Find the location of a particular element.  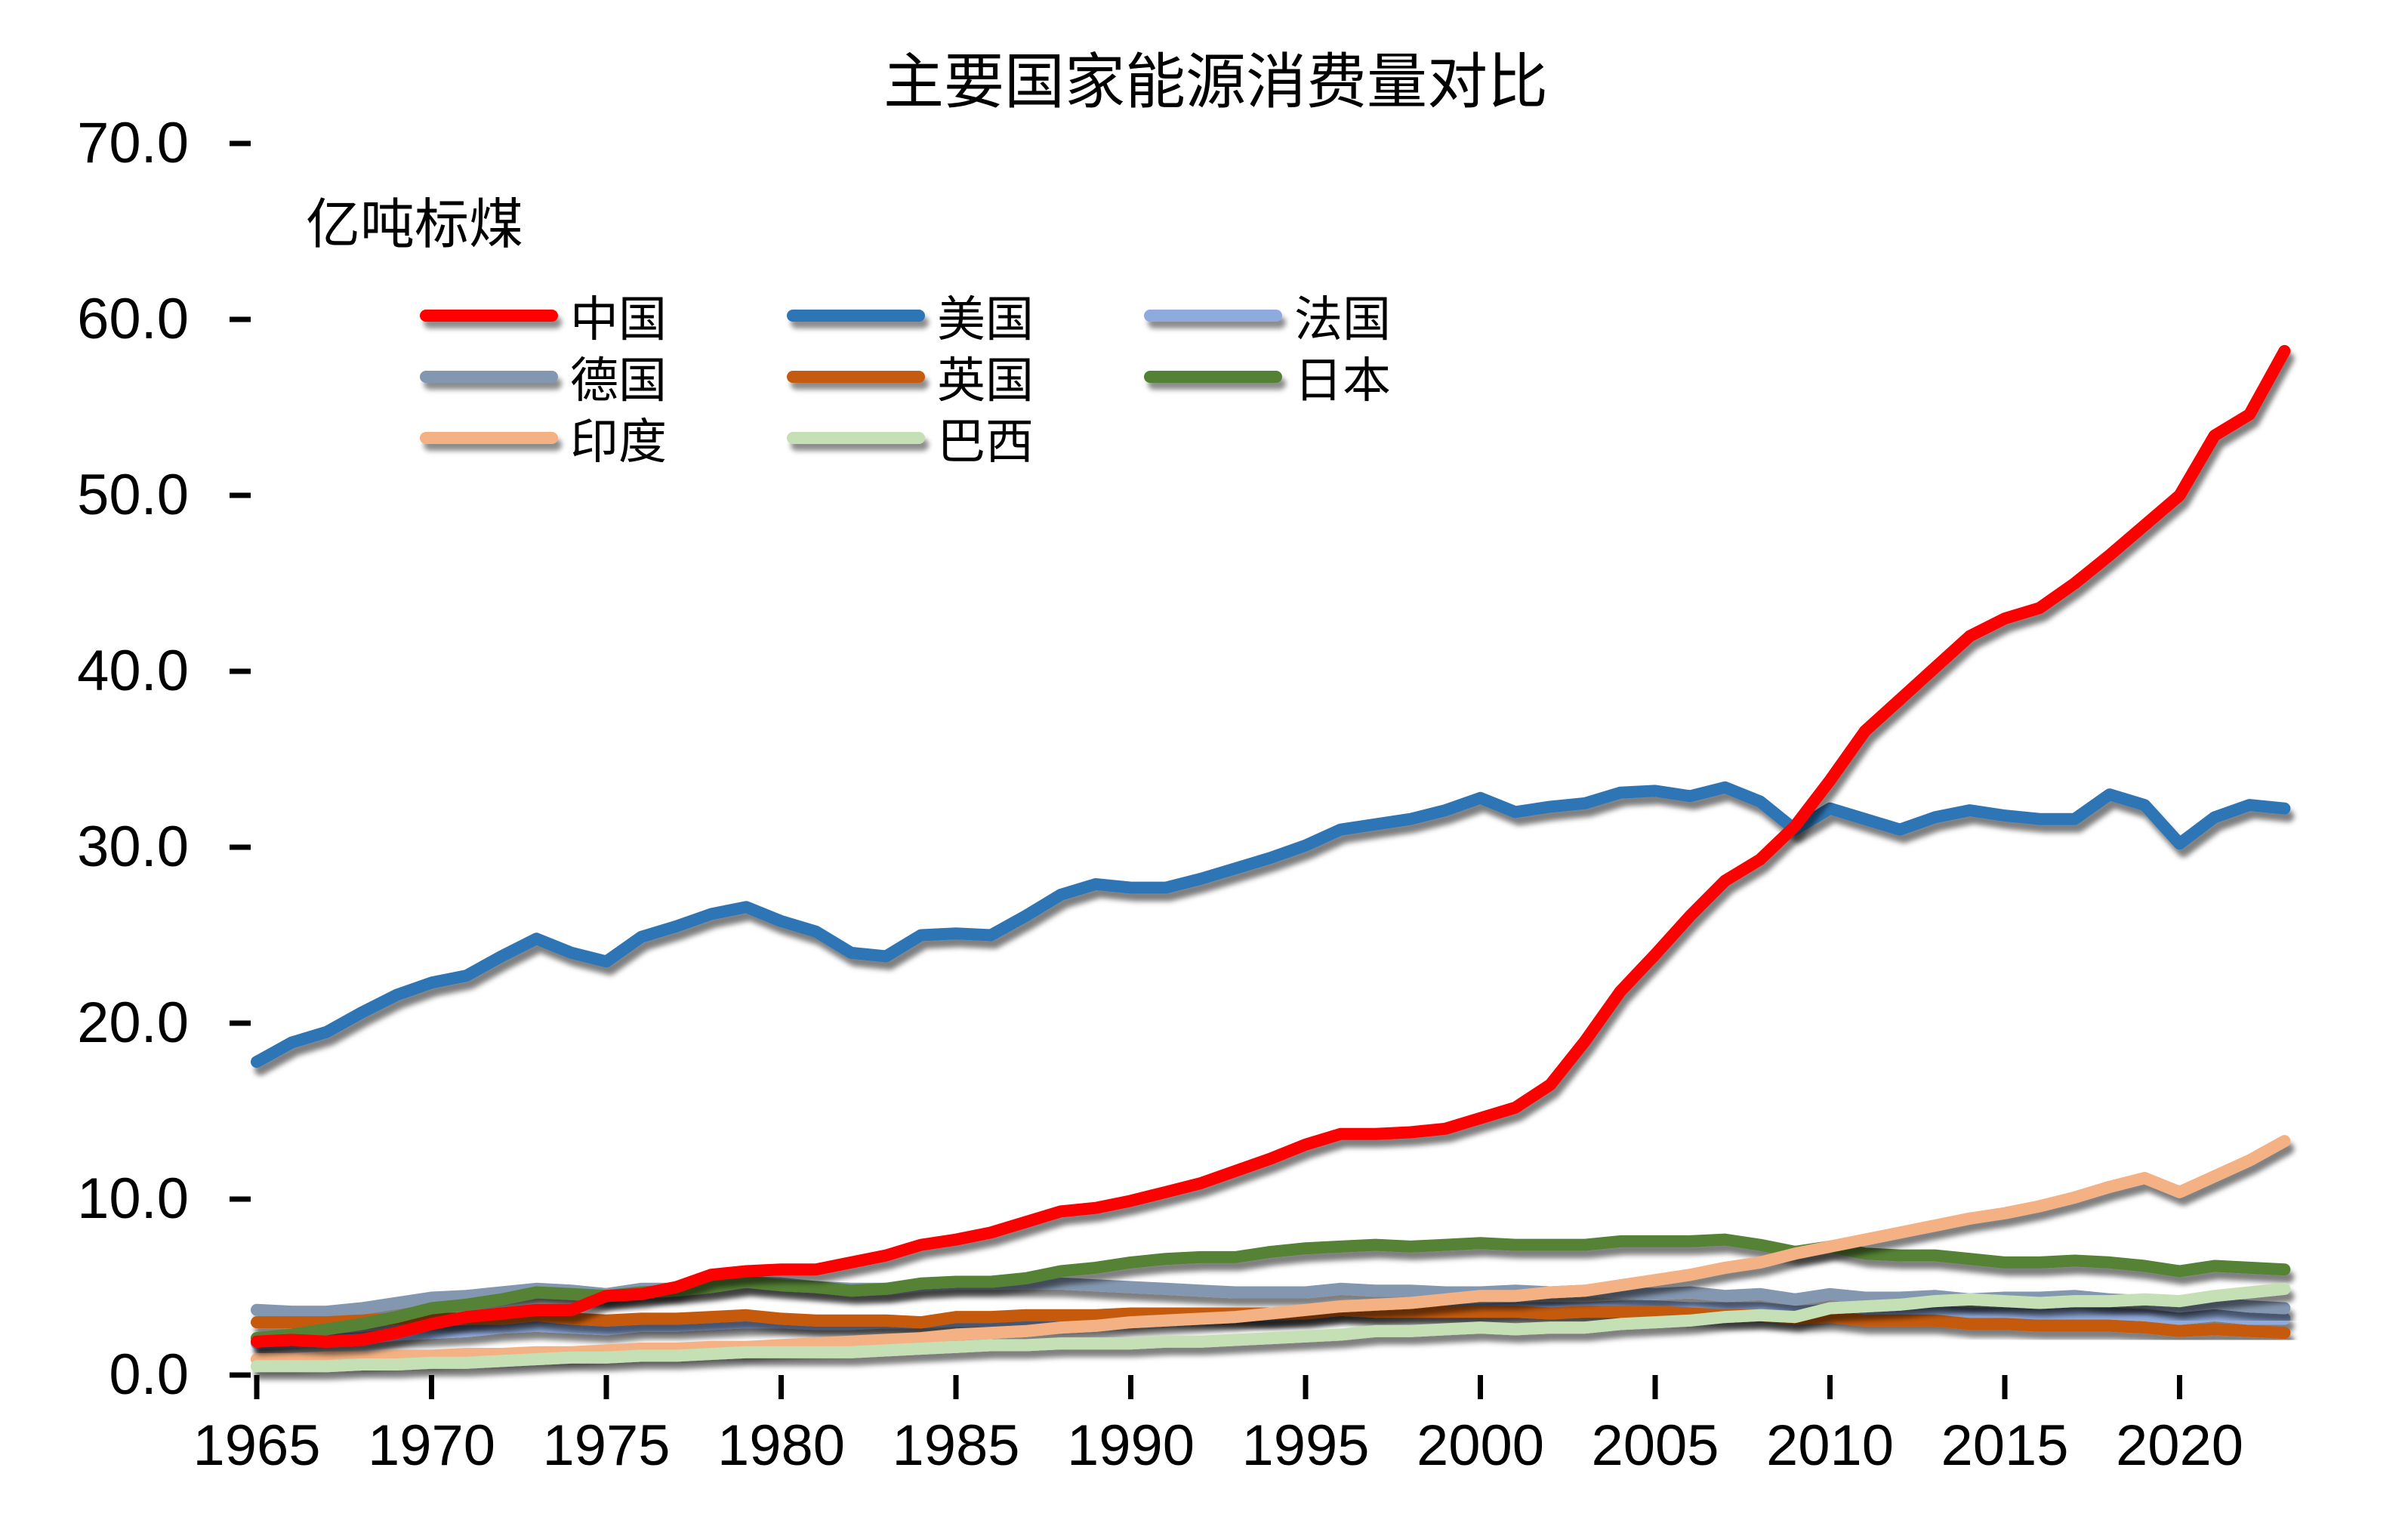

series-line-india is located at coordinates (1271, 1250).